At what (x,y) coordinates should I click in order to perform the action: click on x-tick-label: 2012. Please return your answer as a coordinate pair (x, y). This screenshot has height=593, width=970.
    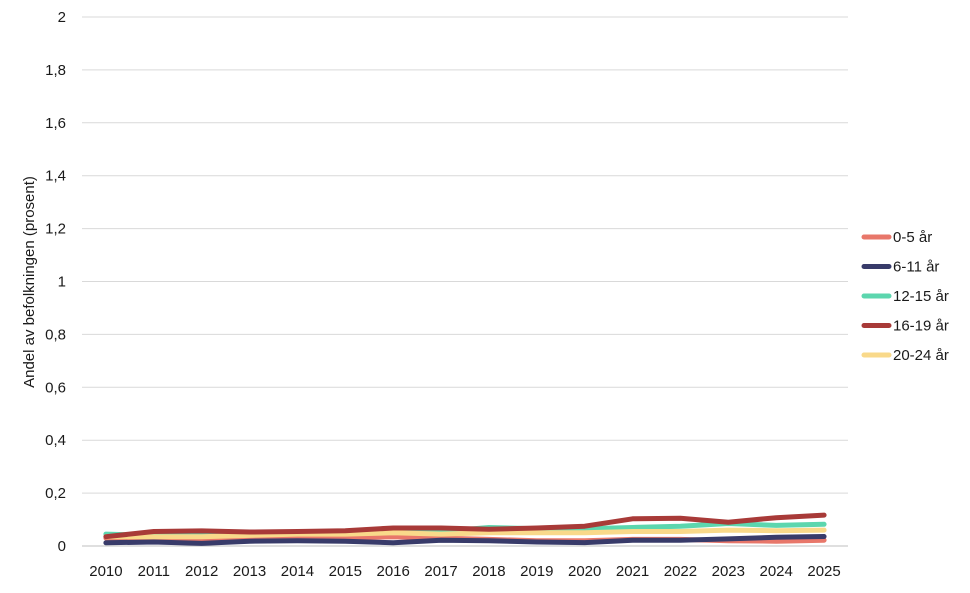
    Looking at the image, I should click on (201, 571).